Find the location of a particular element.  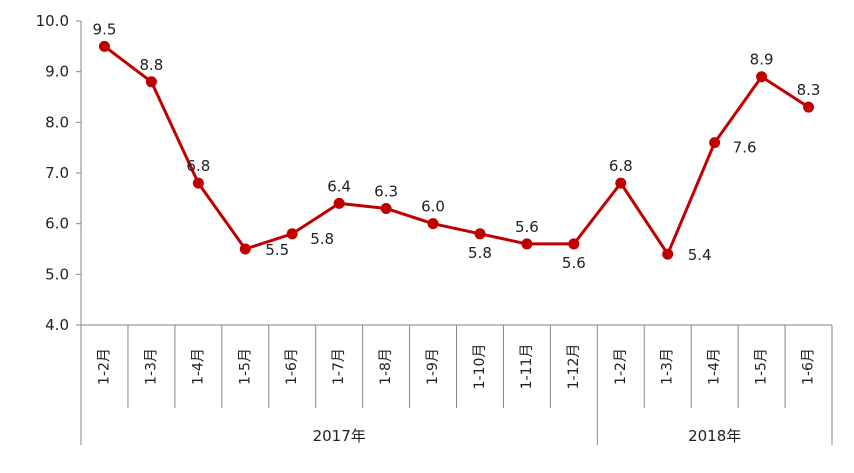

x-group-label: 2018年 is located at coordinates (714, 436).